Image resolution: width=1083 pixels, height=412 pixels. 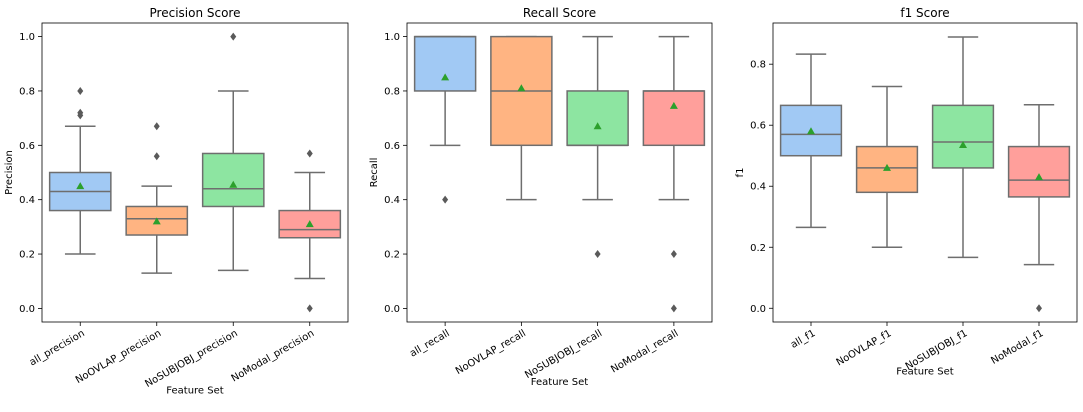 I want to click on subplot-title: Precision Score, so click(x=195, y=13).